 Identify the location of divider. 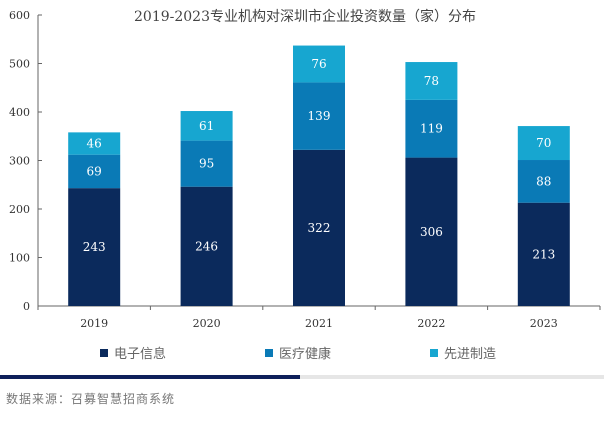
(302, 377).